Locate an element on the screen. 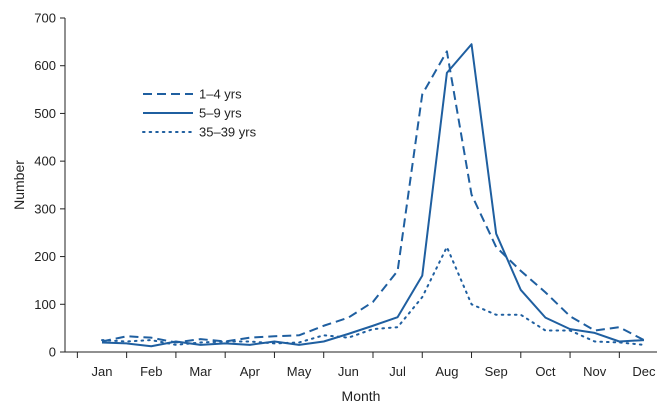 The height and width of the screenshot is (408, 668). y-tick-label: 700 is located at coordinates (45, 18).